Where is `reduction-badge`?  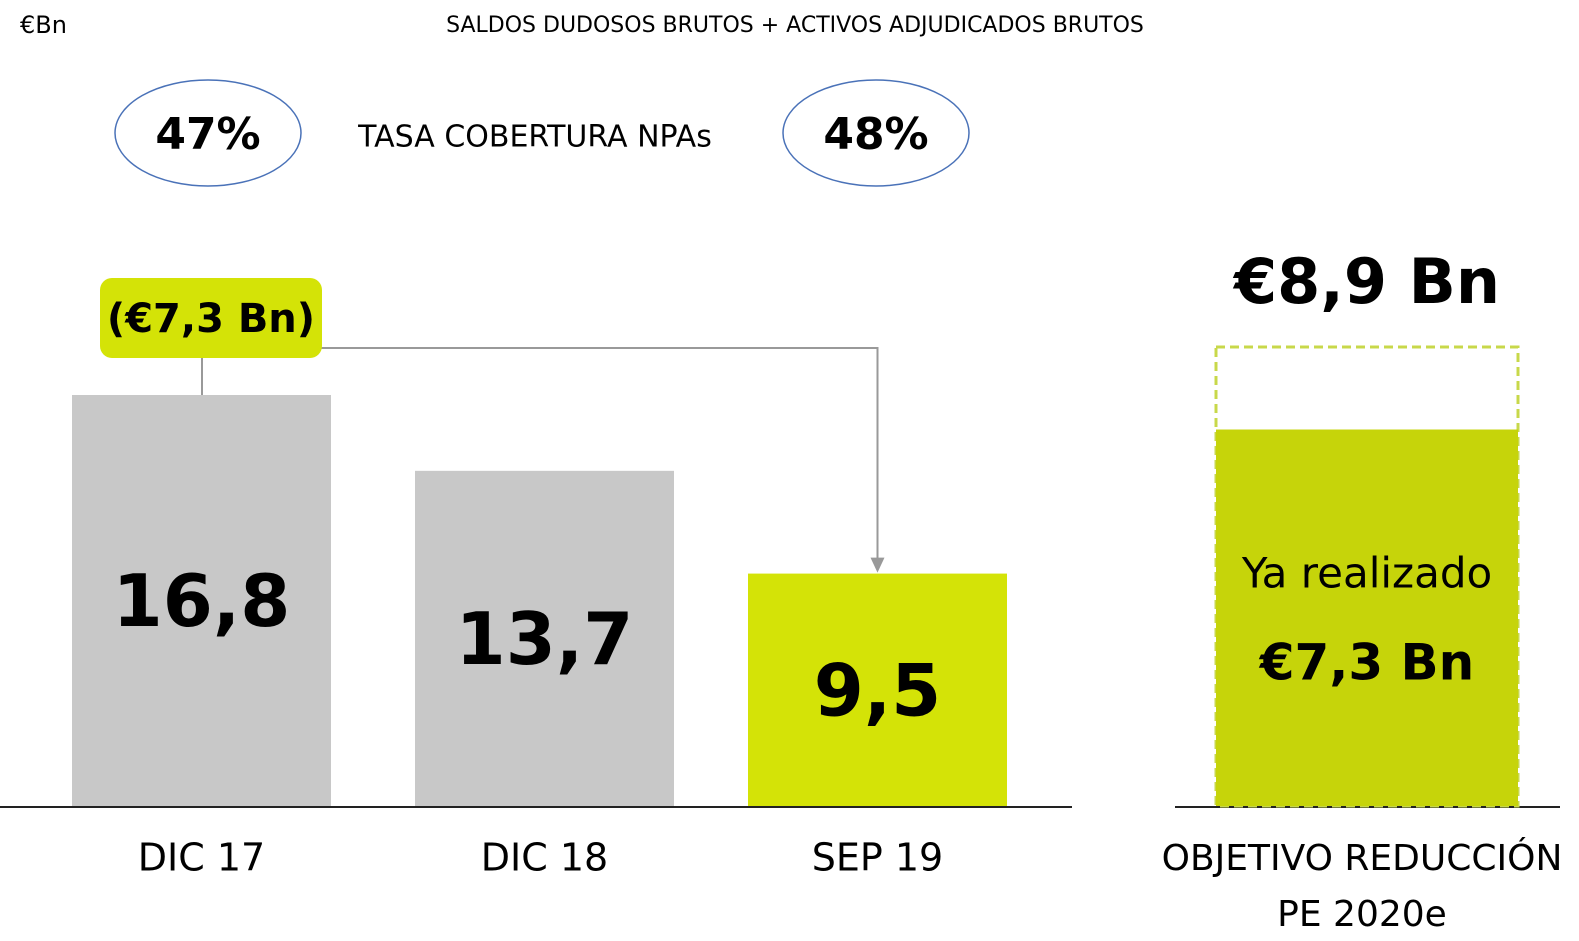 reduction-badge is located at coordinates (211, 318).